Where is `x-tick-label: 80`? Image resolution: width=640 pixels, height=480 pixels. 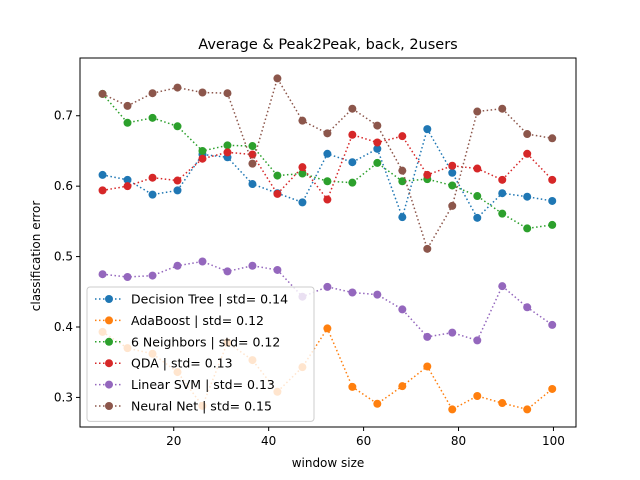
x-tick-label: 80 is located at coordinates (458, 441).